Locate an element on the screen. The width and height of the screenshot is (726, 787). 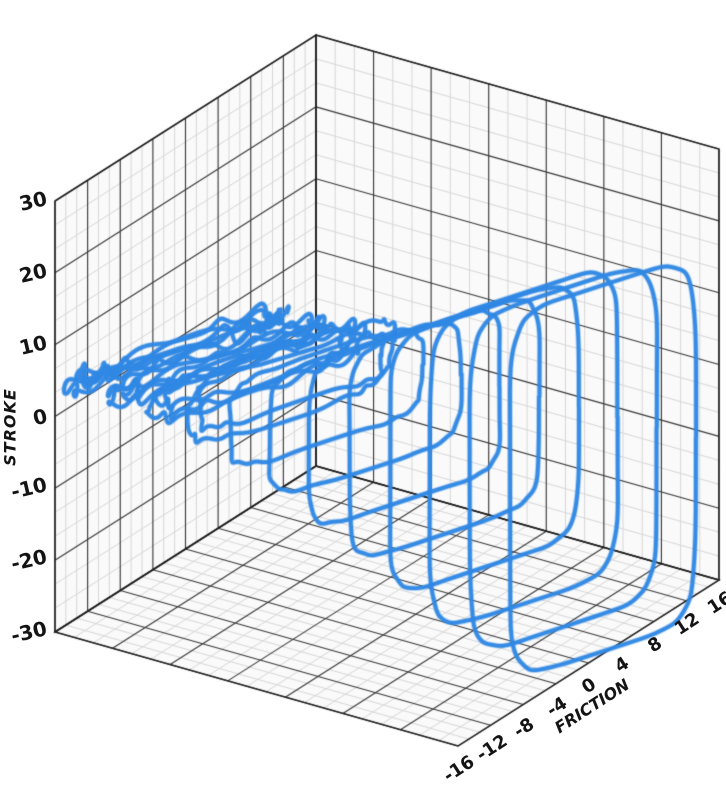
stroke-axis-title: STROKE is located at coordinates (10, 427).